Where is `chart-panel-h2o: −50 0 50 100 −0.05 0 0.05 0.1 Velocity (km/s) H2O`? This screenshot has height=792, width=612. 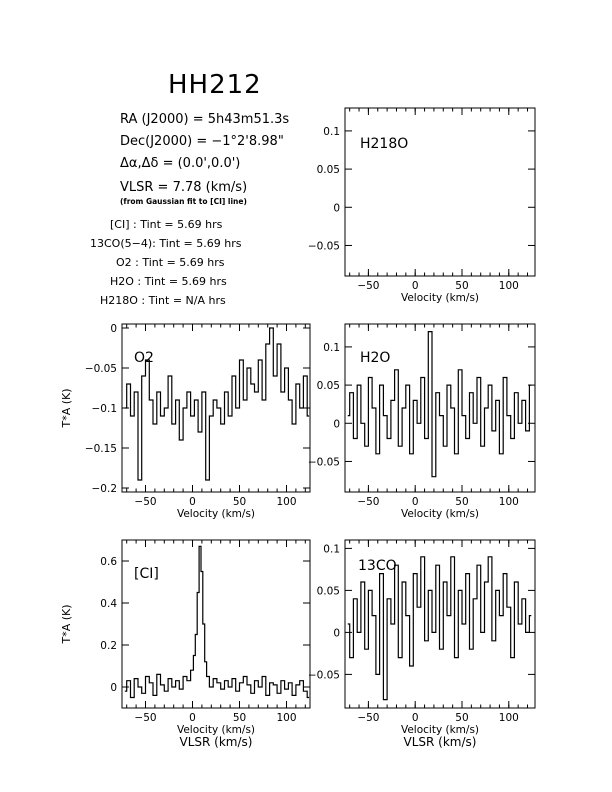
chart-panel-h2o: −50 0 50 100 −0.05 0 0.05 0.1 Velocity (km/s) H2O is located at coordinates (422, 421).